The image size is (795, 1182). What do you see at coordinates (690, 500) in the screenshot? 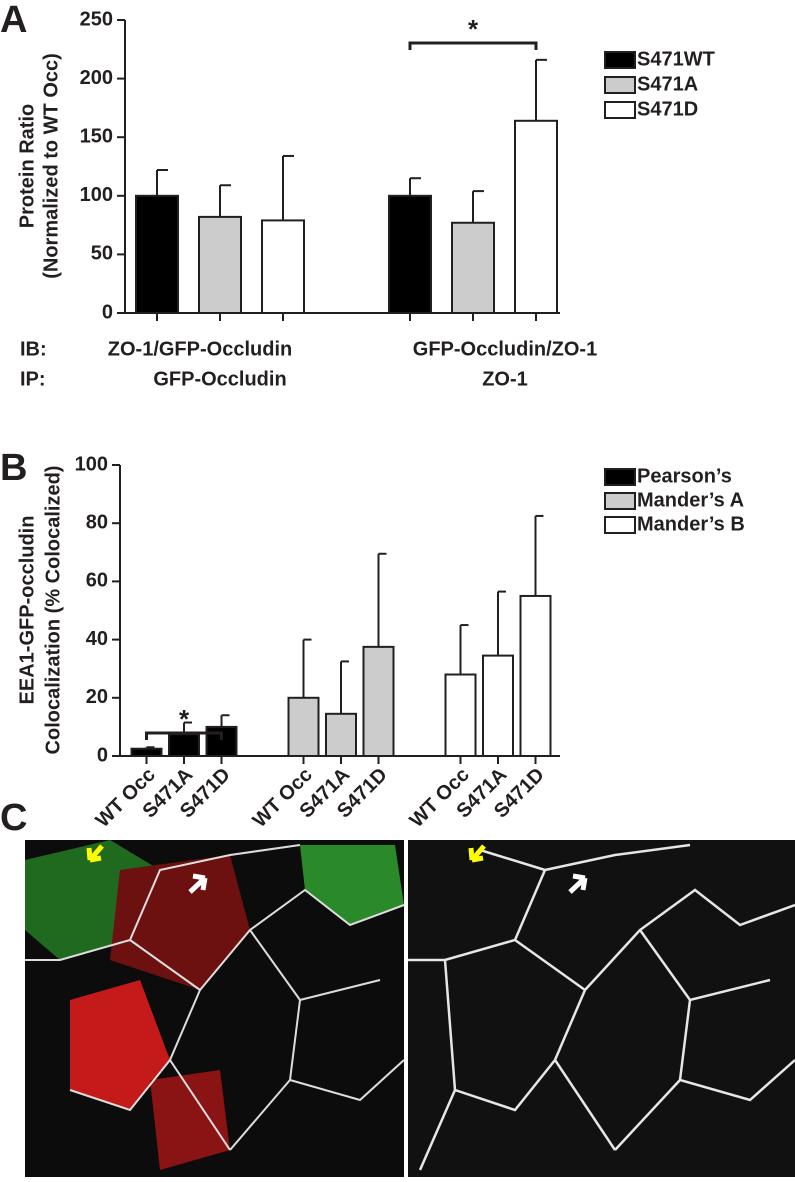
I see `legend-label: Mander’s A` at bounding box center [690, 500].